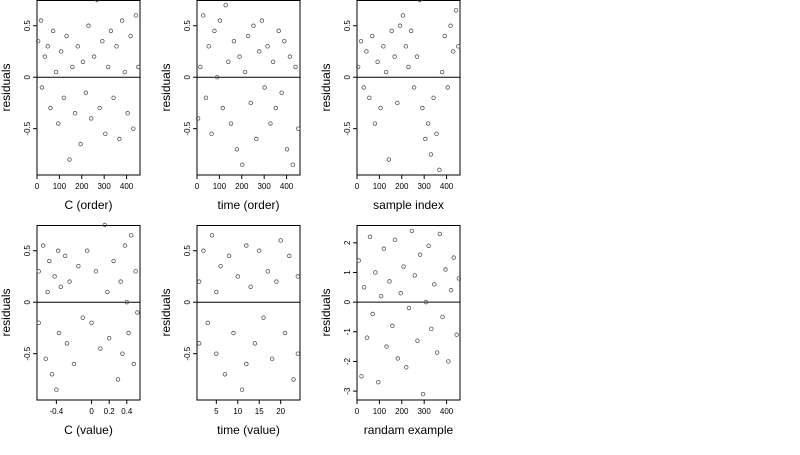 This screenshot has width=800, height=455. What do you see at coordinates (104, 186) in the screenshot?
I see `x-tick-label: 300` at bounding box center [104, 186].